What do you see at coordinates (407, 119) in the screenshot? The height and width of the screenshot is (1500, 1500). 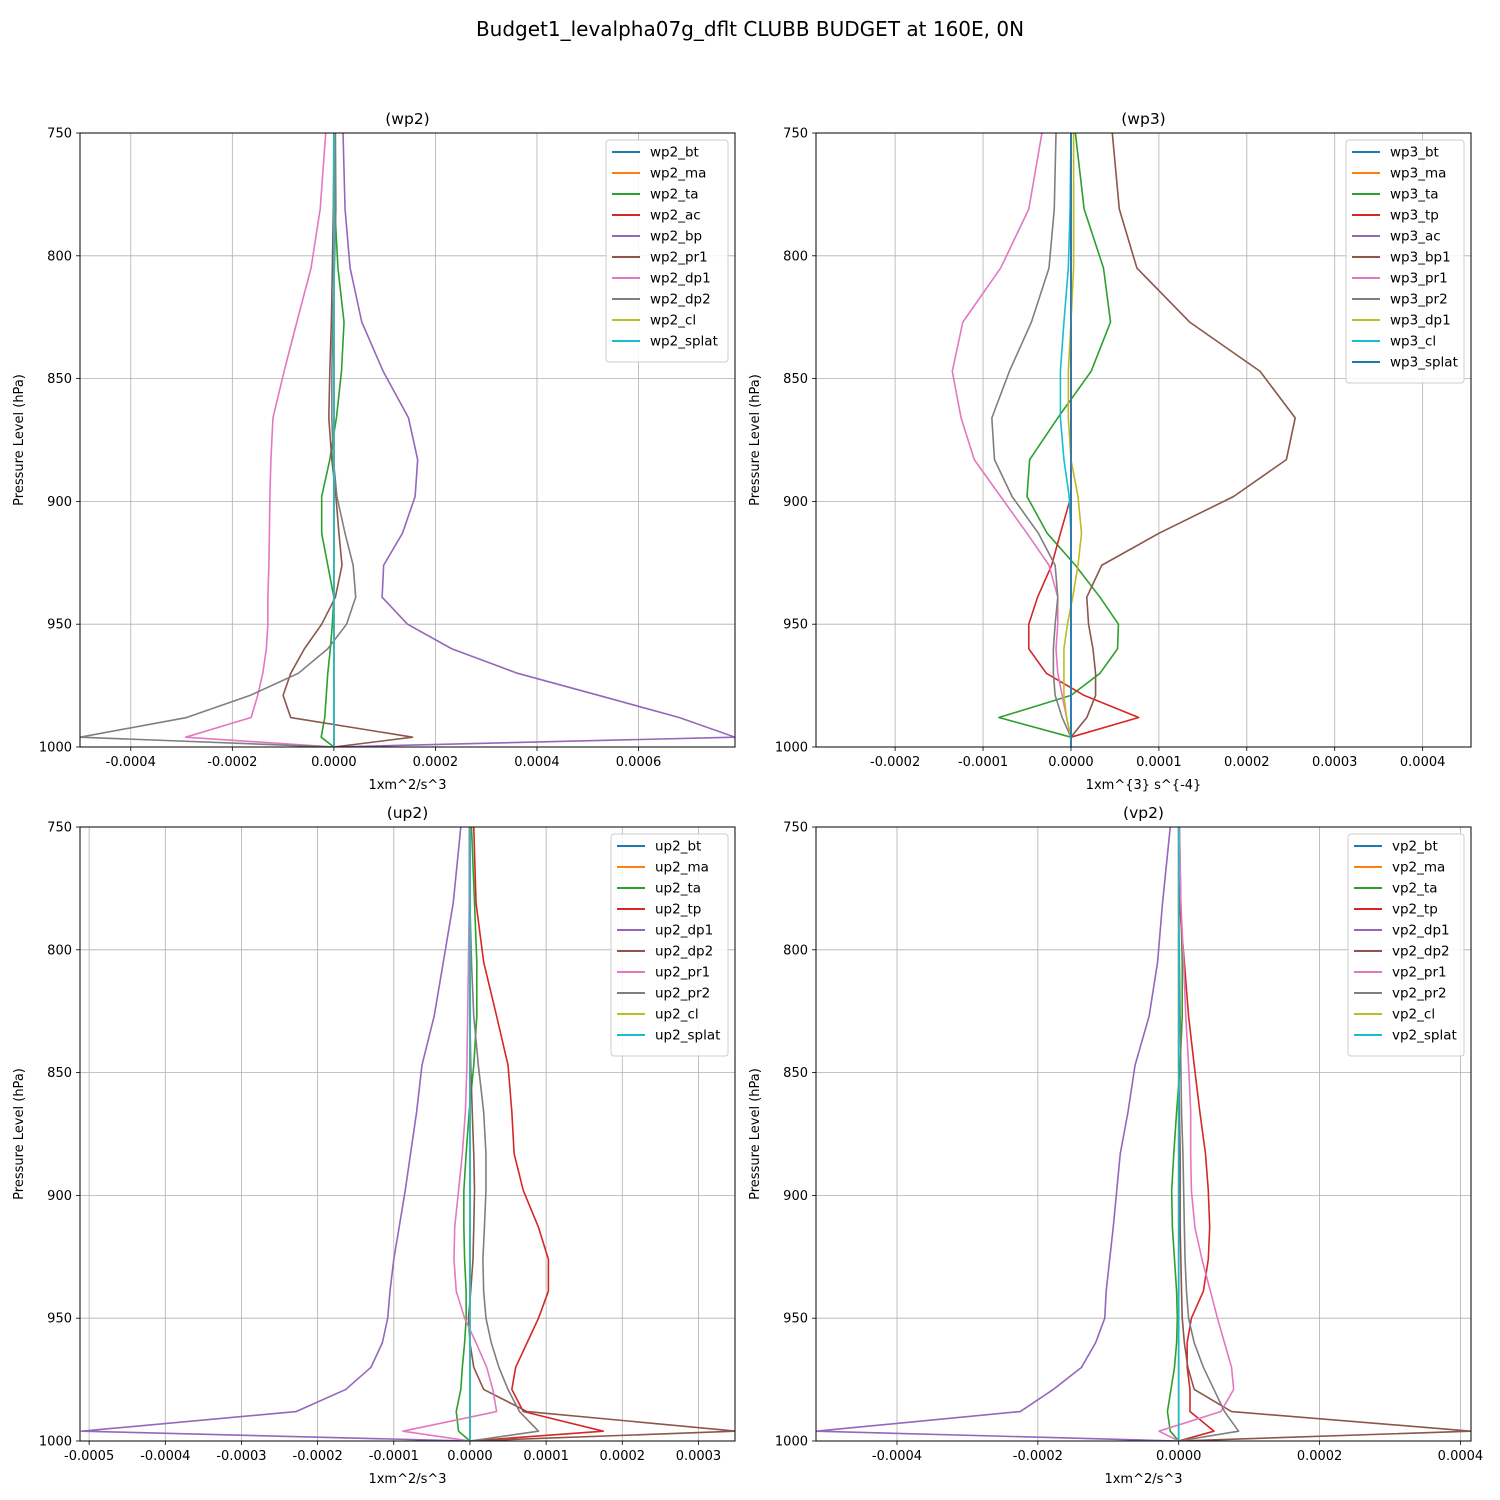 I see `panel-title: (wp2)` at bounding box center [407, 119].